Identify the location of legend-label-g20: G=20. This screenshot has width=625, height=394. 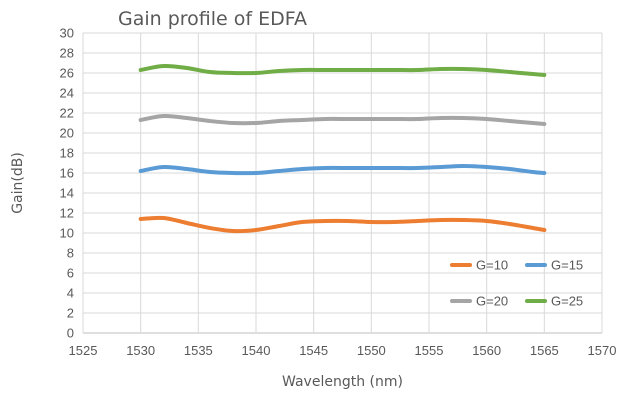
(492, 301).